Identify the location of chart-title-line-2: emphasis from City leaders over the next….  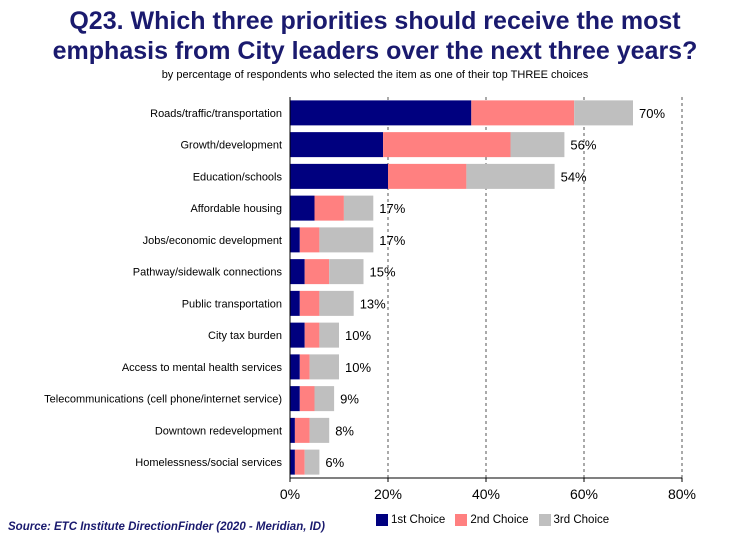
(375, 51).